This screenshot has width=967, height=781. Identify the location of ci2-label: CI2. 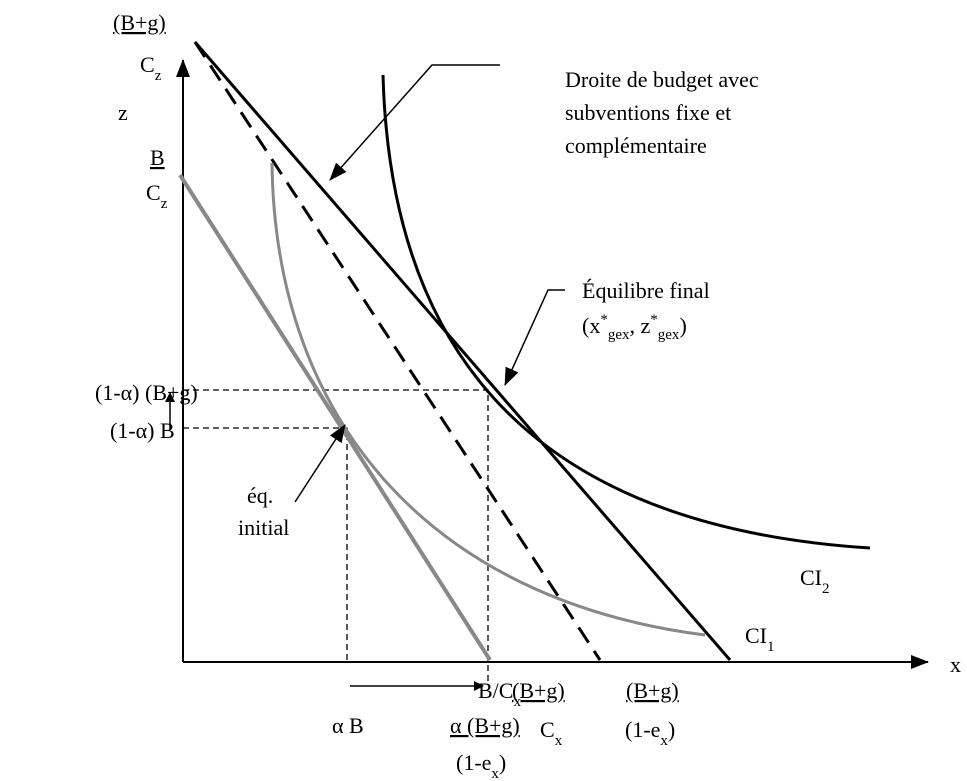
(815, 581).